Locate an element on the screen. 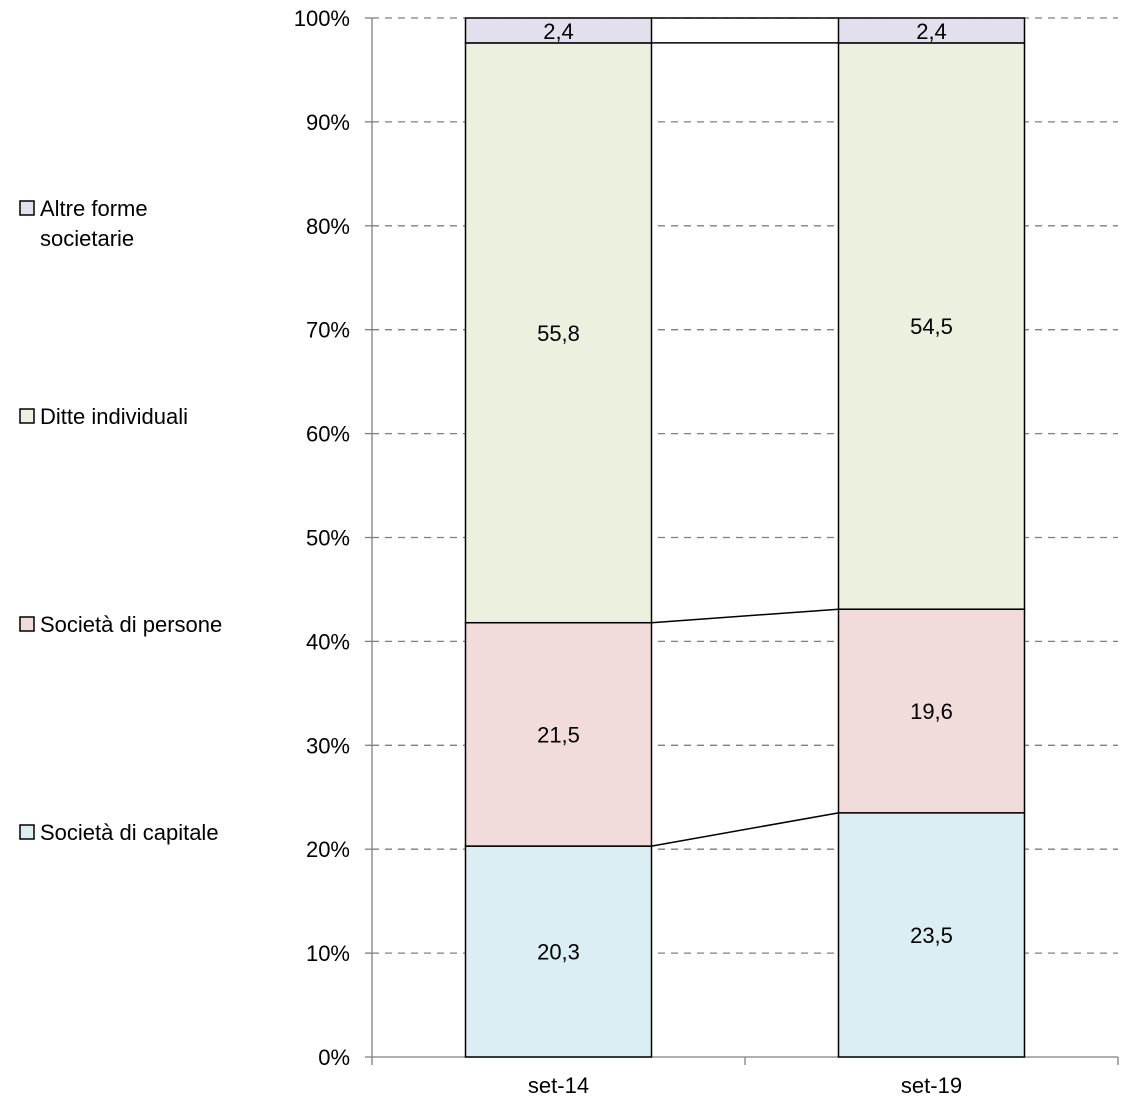  y-tick-label: 90% is located at coordinates (328, 122).